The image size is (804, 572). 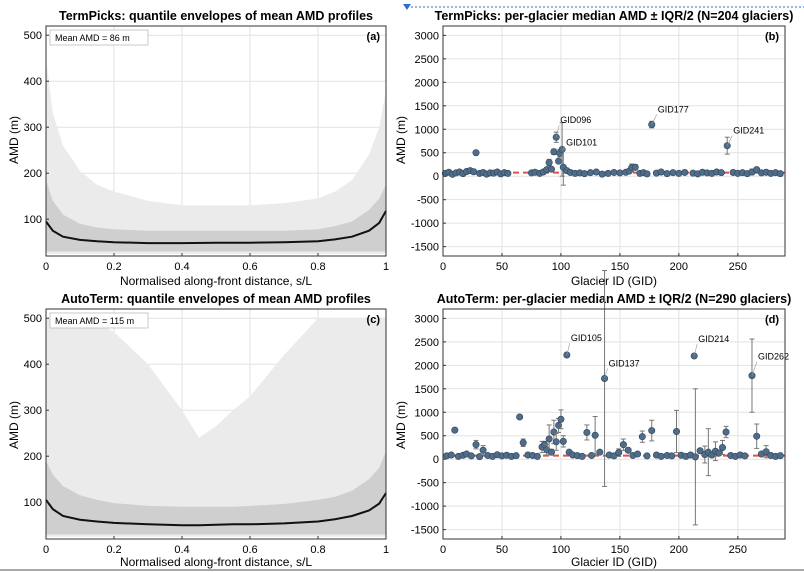 I want to click on mean-annotation-box, so click(x=99, y=37).